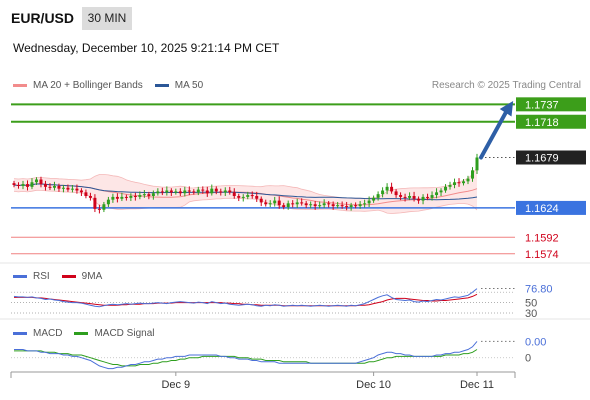 The width and height of the screenshot is (590, 400). Describe the element at coordinates (531, 314) in the screenshot. I see `rsi-level-label: 30` at that location.